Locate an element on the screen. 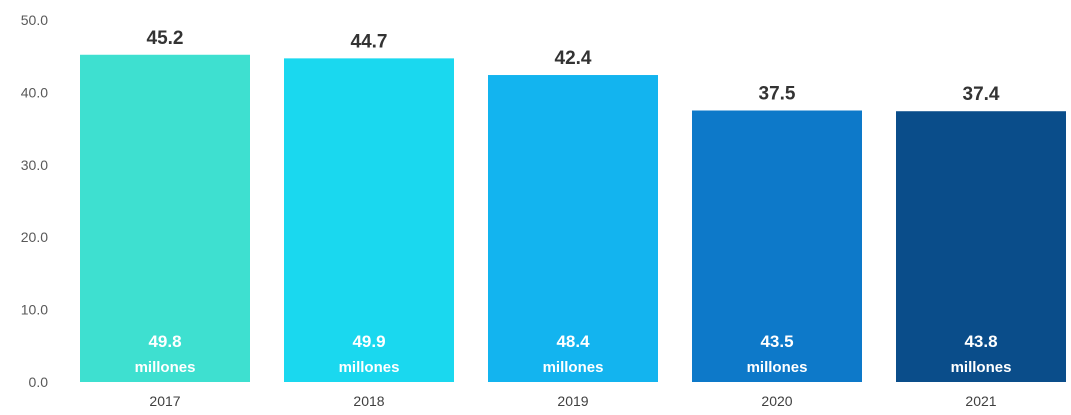 The height and width of the screenshot is (415, 1071). x-tick-label: 2021 is located at coordinates (980, 401).